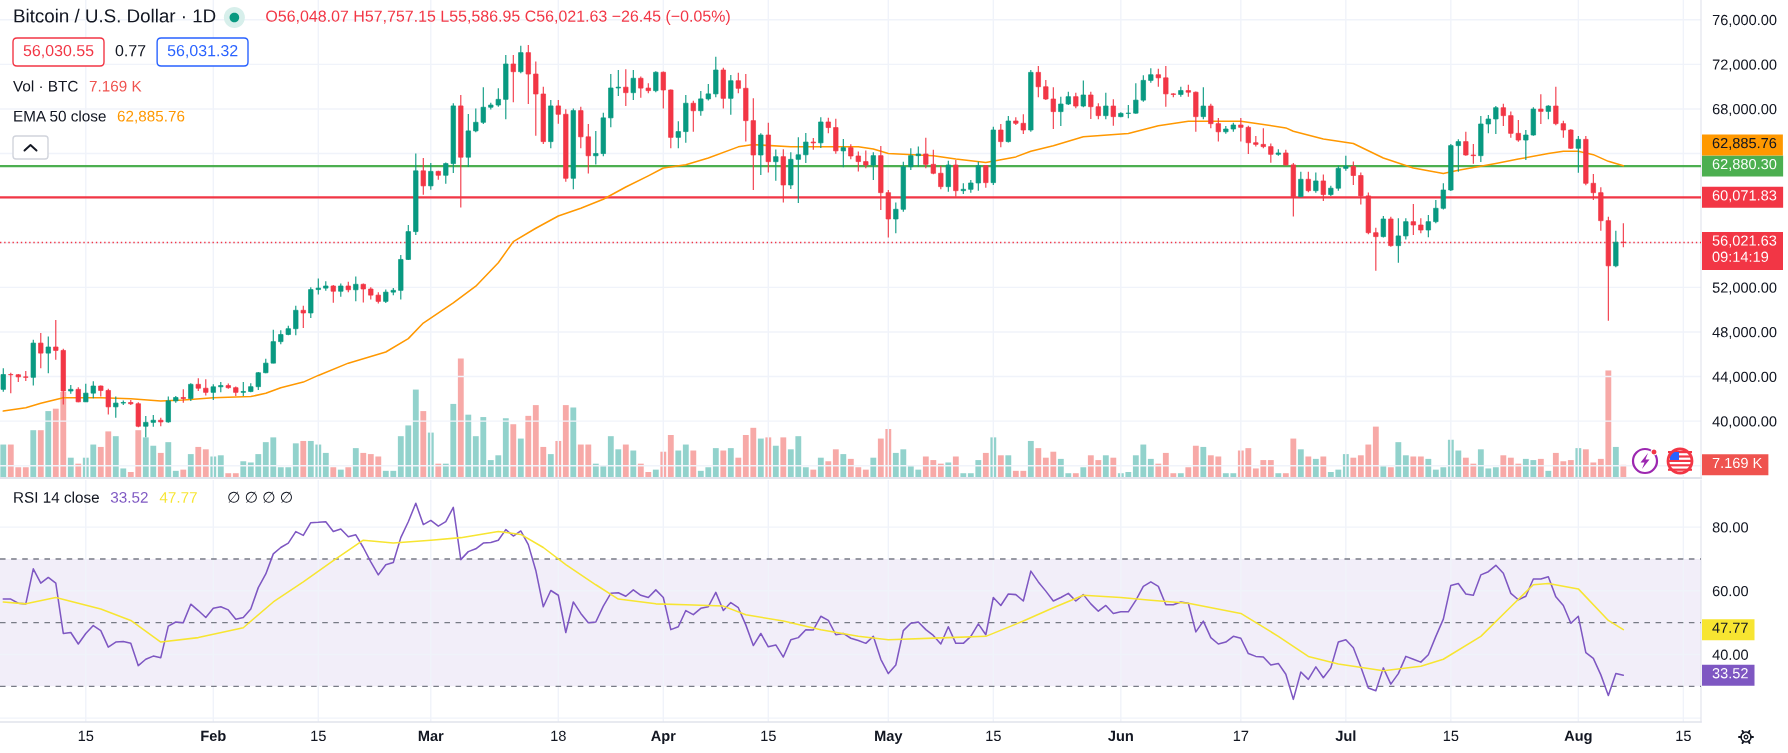 This screenshot has width=1788, height=753. I want to click on text: 7.169 K, so click(1737, 463).